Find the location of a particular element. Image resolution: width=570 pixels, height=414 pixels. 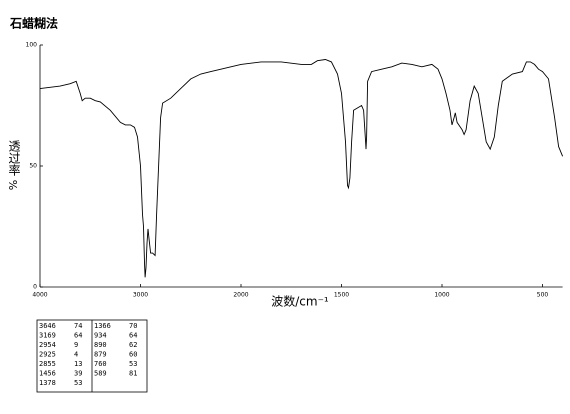

y-axis-label: 透过率% is located at coordinates (14, 165).